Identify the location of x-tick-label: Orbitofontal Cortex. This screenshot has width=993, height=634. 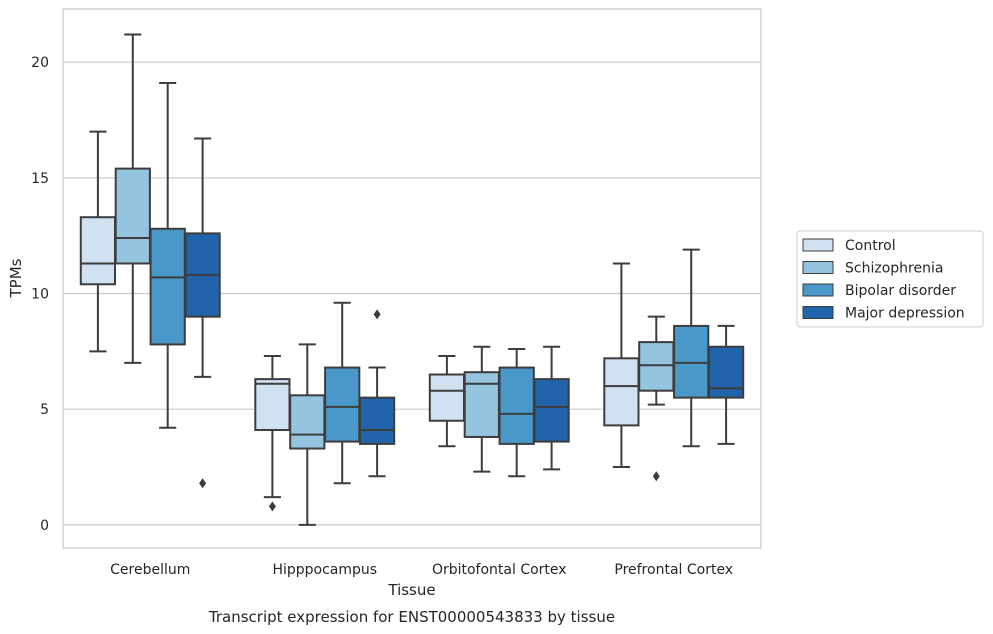
(499, 570).